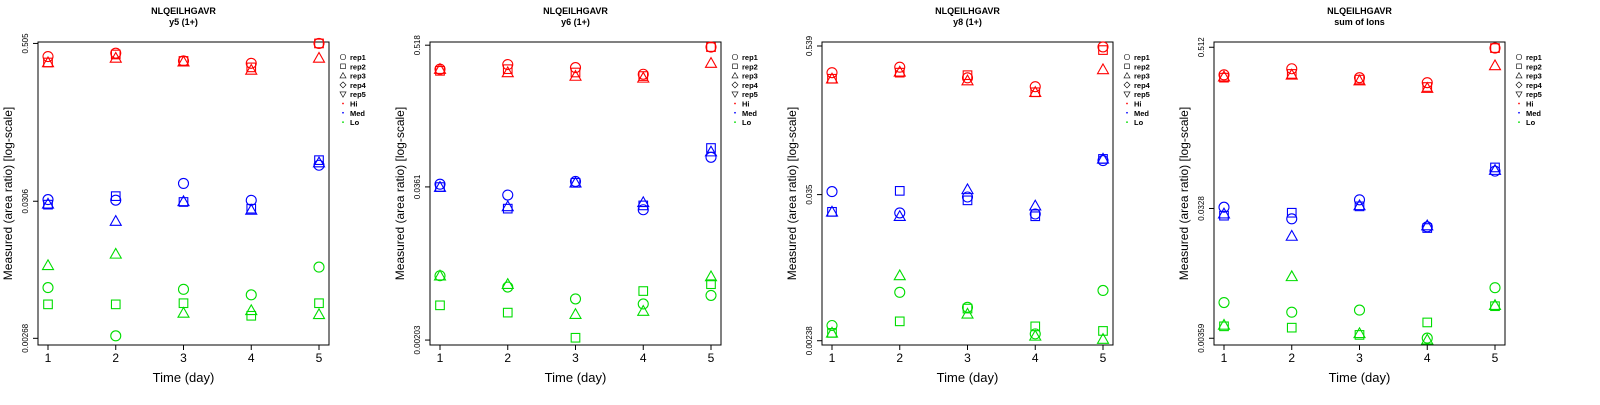  Describe the element at coordinates (809, 45) in the screenshot. I see `y-tick-label: 0.539` at that location.